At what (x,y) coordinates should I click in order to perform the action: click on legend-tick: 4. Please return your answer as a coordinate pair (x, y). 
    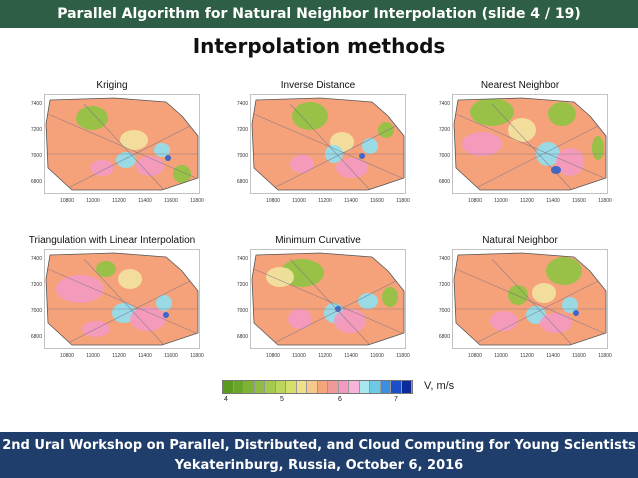
    Looking at the image, I should click on (226, 399).